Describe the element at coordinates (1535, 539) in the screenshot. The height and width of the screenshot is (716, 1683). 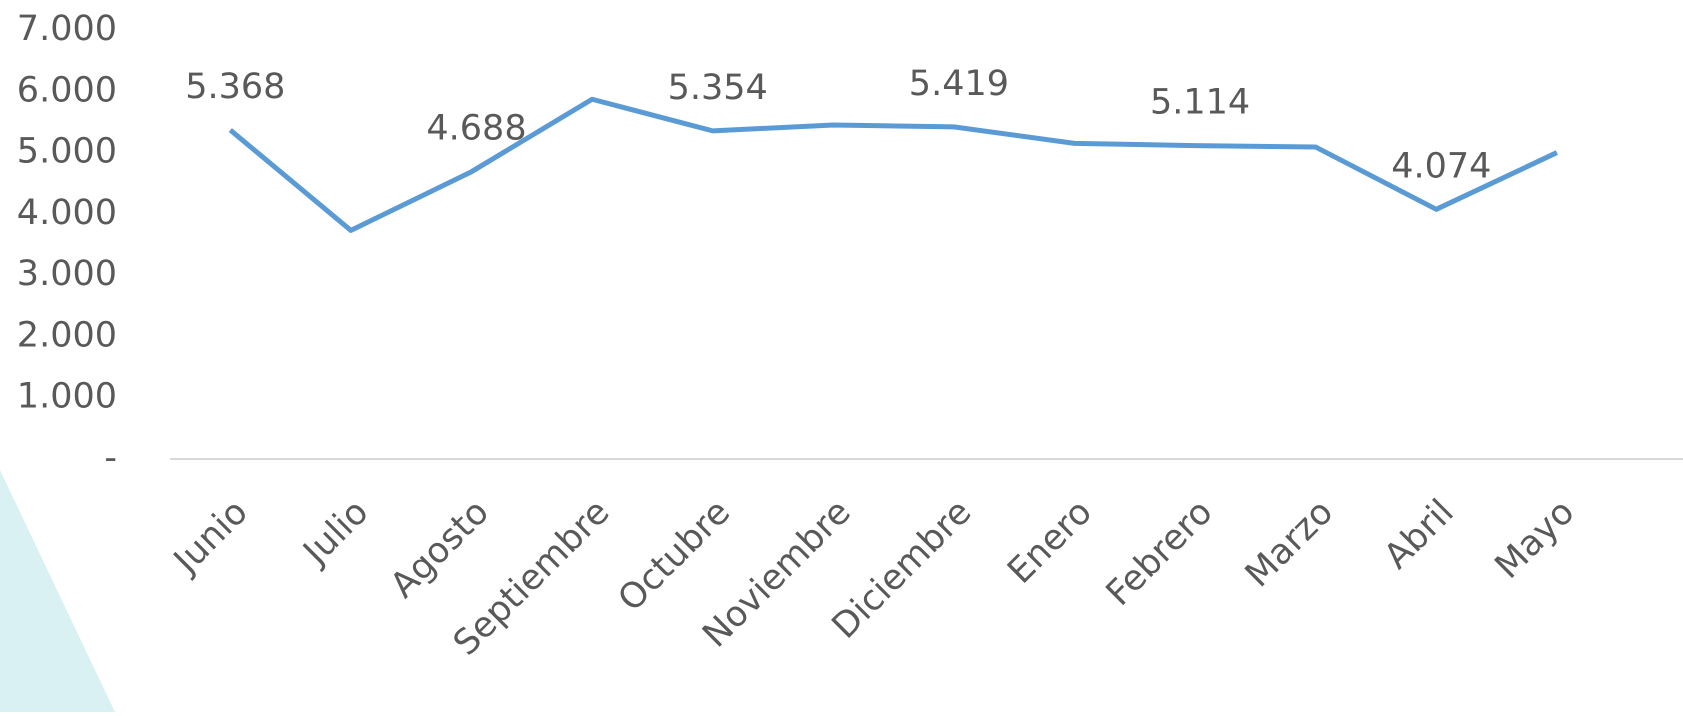
I see `x-tick-label: Mayo` at that location.